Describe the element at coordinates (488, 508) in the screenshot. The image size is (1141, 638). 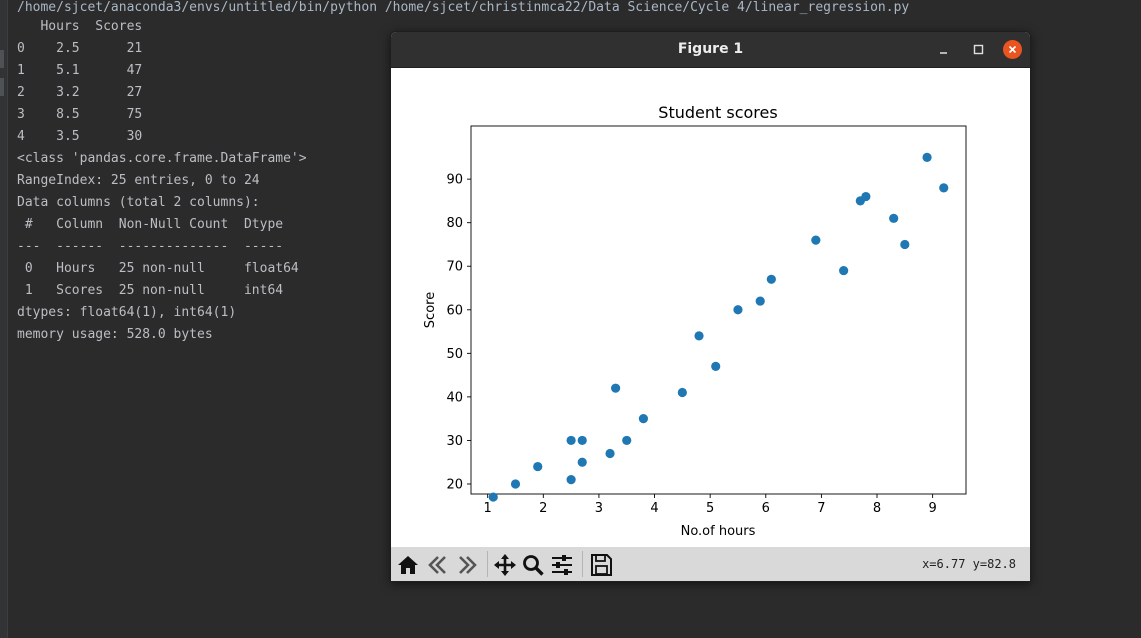
I see `x-tick-label: 1` at that location.